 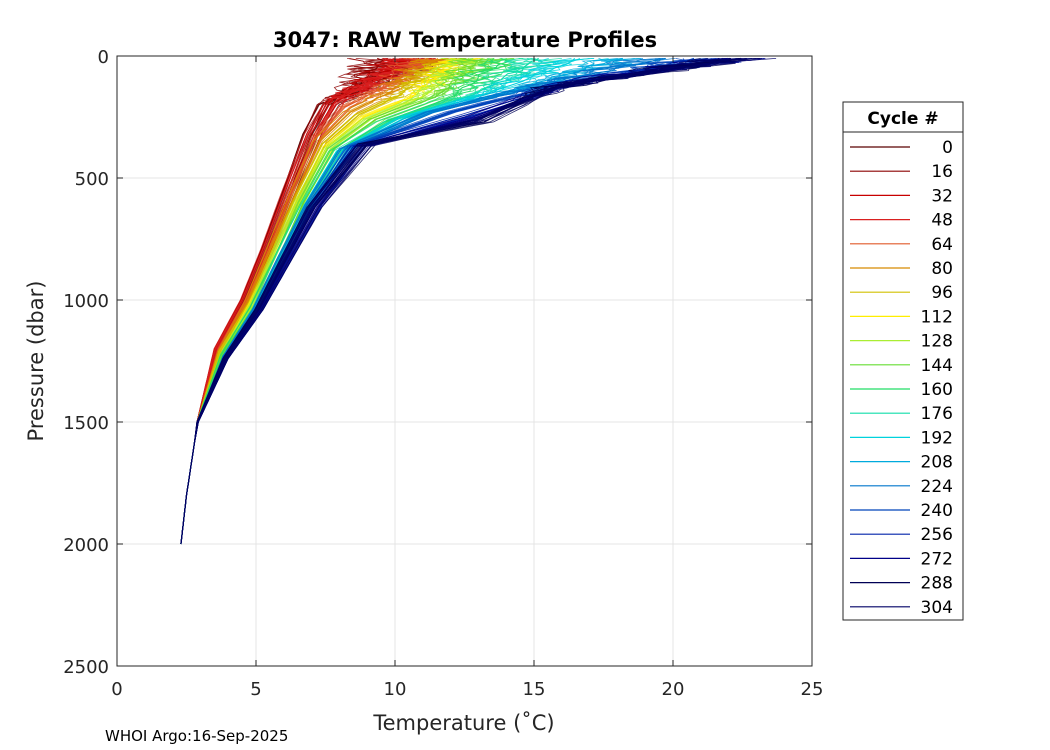 What do you see at coordinates (942, 172) in the screenshot?
I see `legend-label-16: 16` at bounding box center [942, 172].